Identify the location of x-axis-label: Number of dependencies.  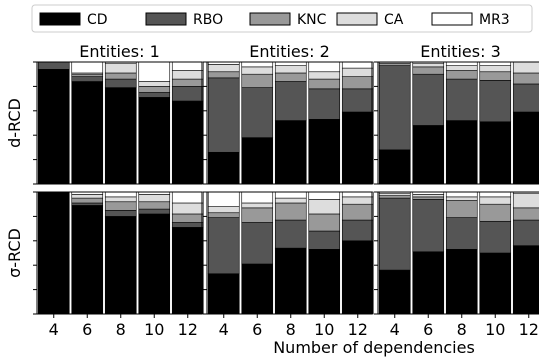
(374, 347).